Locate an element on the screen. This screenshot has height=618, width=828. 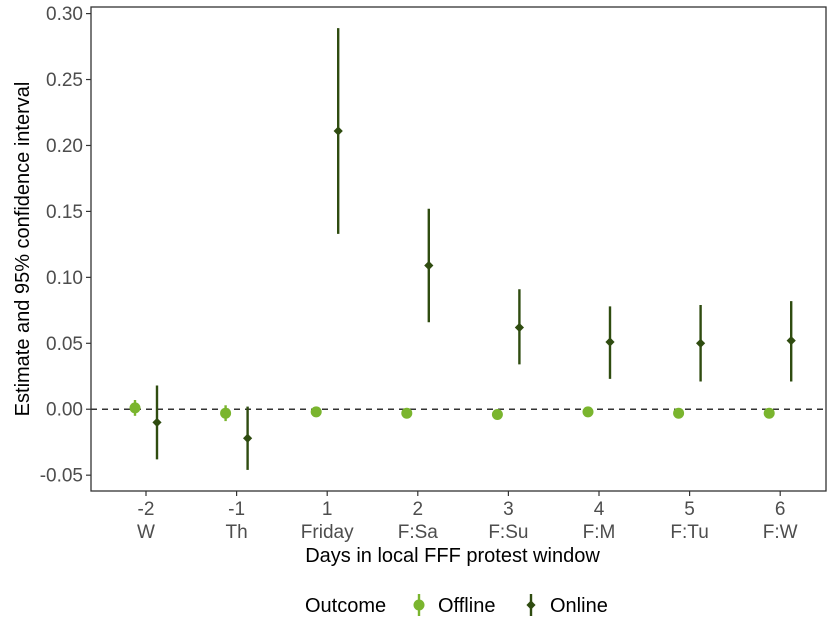
x-tick-label-day: W is located at coordinates (146, 532).